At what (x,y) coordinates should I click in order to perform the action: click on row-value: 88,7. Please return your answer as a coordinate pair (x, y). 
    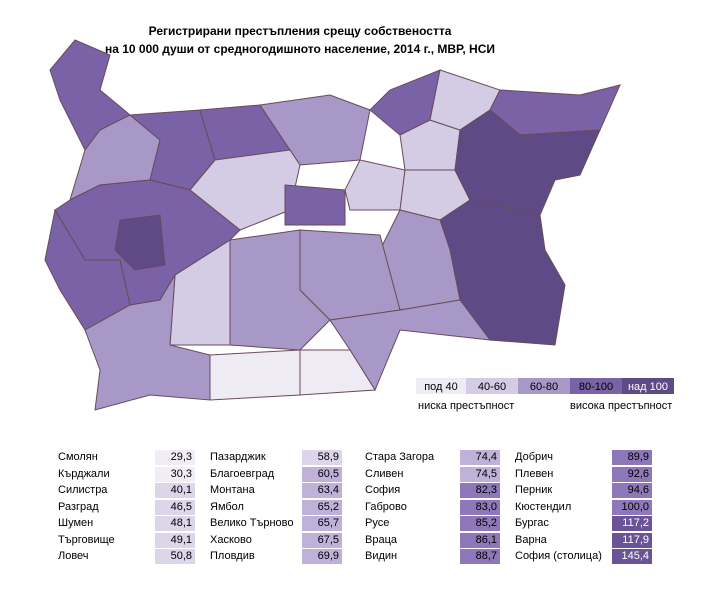
    Looking at the image, I should click on (480, 556).